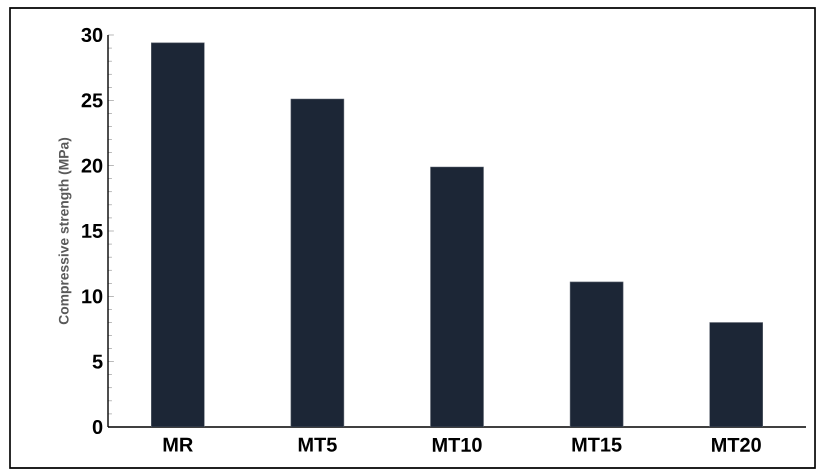 The height and width of the screenshot is (472, 820). Describe the element at coordinates (92, 165) in the screenshot. I see `y-tick-label: 20` at that location.